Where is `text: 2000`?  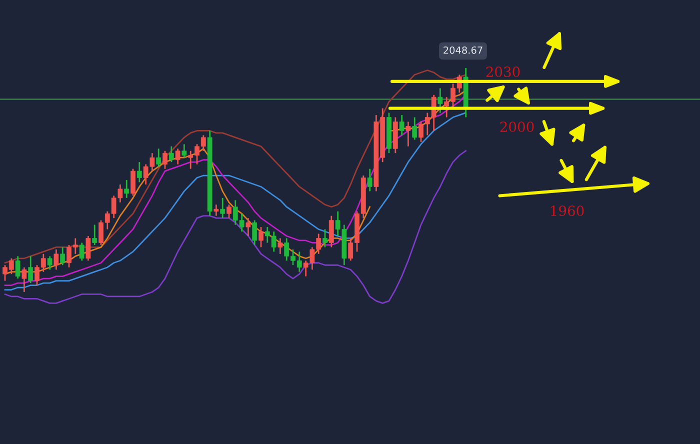
text: 2000 is located at coordinates (517, 127).